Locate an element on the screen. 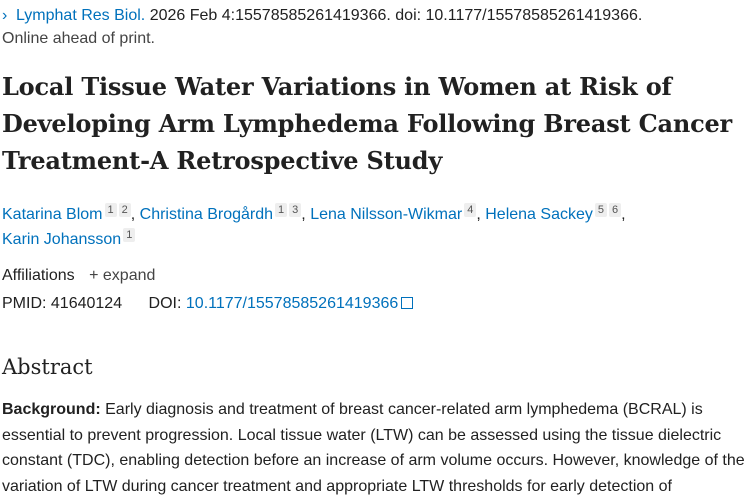 The image size is (750, 500). doi-label: DOI: is located at coordinates (165, 303).